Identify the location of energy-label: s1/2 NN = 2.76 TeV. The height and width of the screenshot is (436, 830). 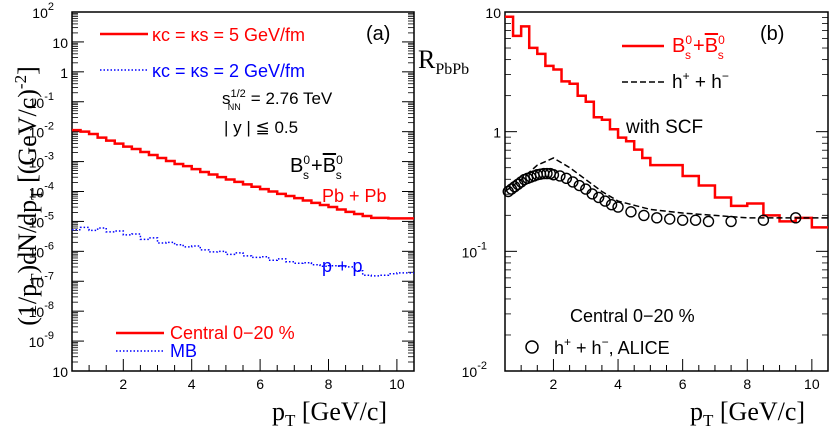
(277, 100).